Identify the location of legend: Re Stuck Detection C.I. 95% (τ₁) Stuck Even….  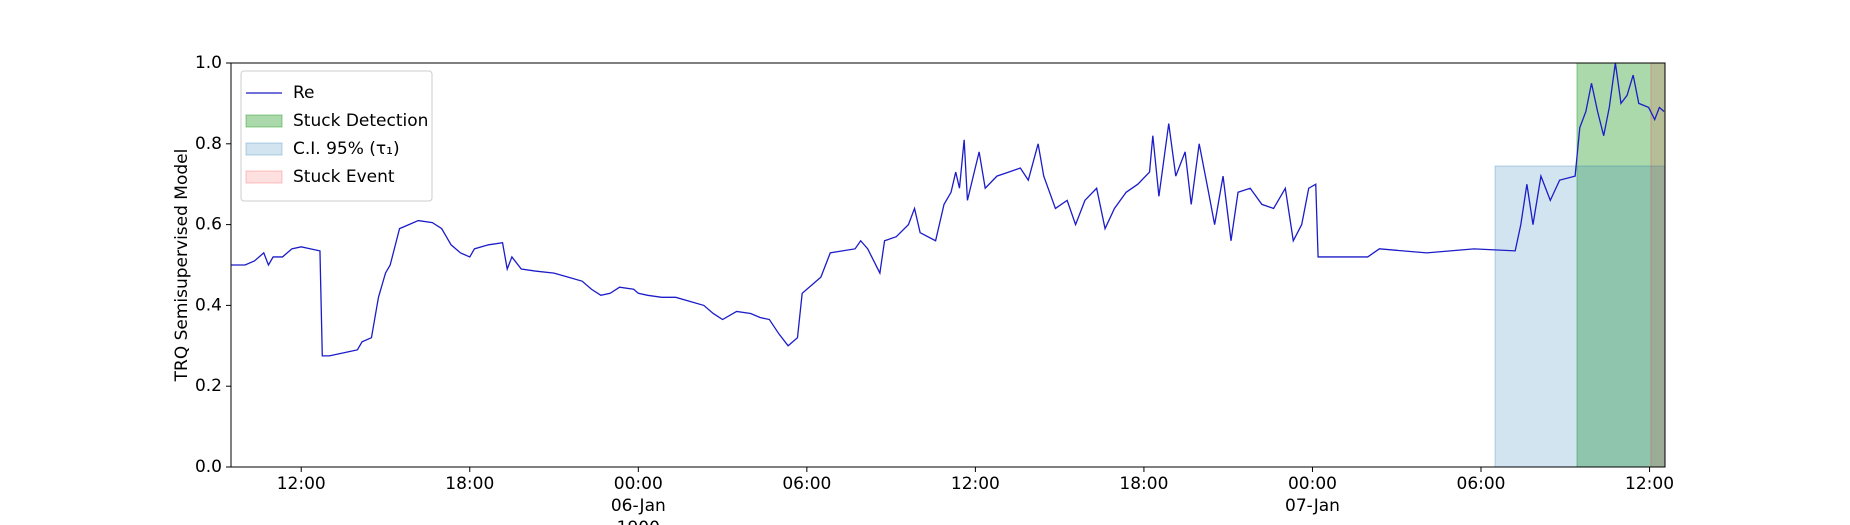
(336, 136).